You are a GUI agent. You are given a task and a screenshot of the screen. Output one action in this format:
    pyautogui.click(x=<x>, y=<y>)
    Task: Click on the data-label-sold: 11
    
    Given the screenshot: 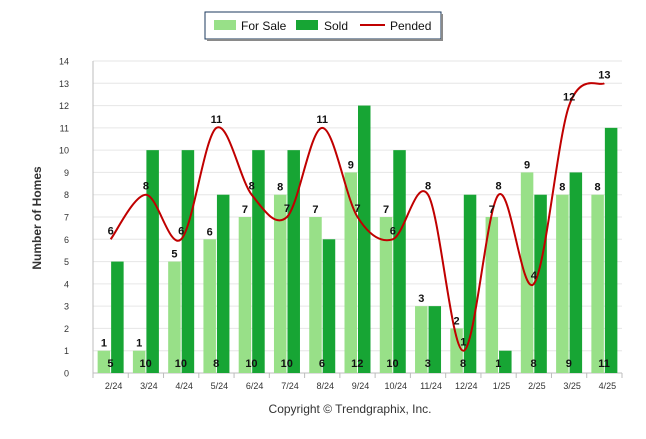 What is the action you would take?
    pyautogui.click(x=604, y=364)
    